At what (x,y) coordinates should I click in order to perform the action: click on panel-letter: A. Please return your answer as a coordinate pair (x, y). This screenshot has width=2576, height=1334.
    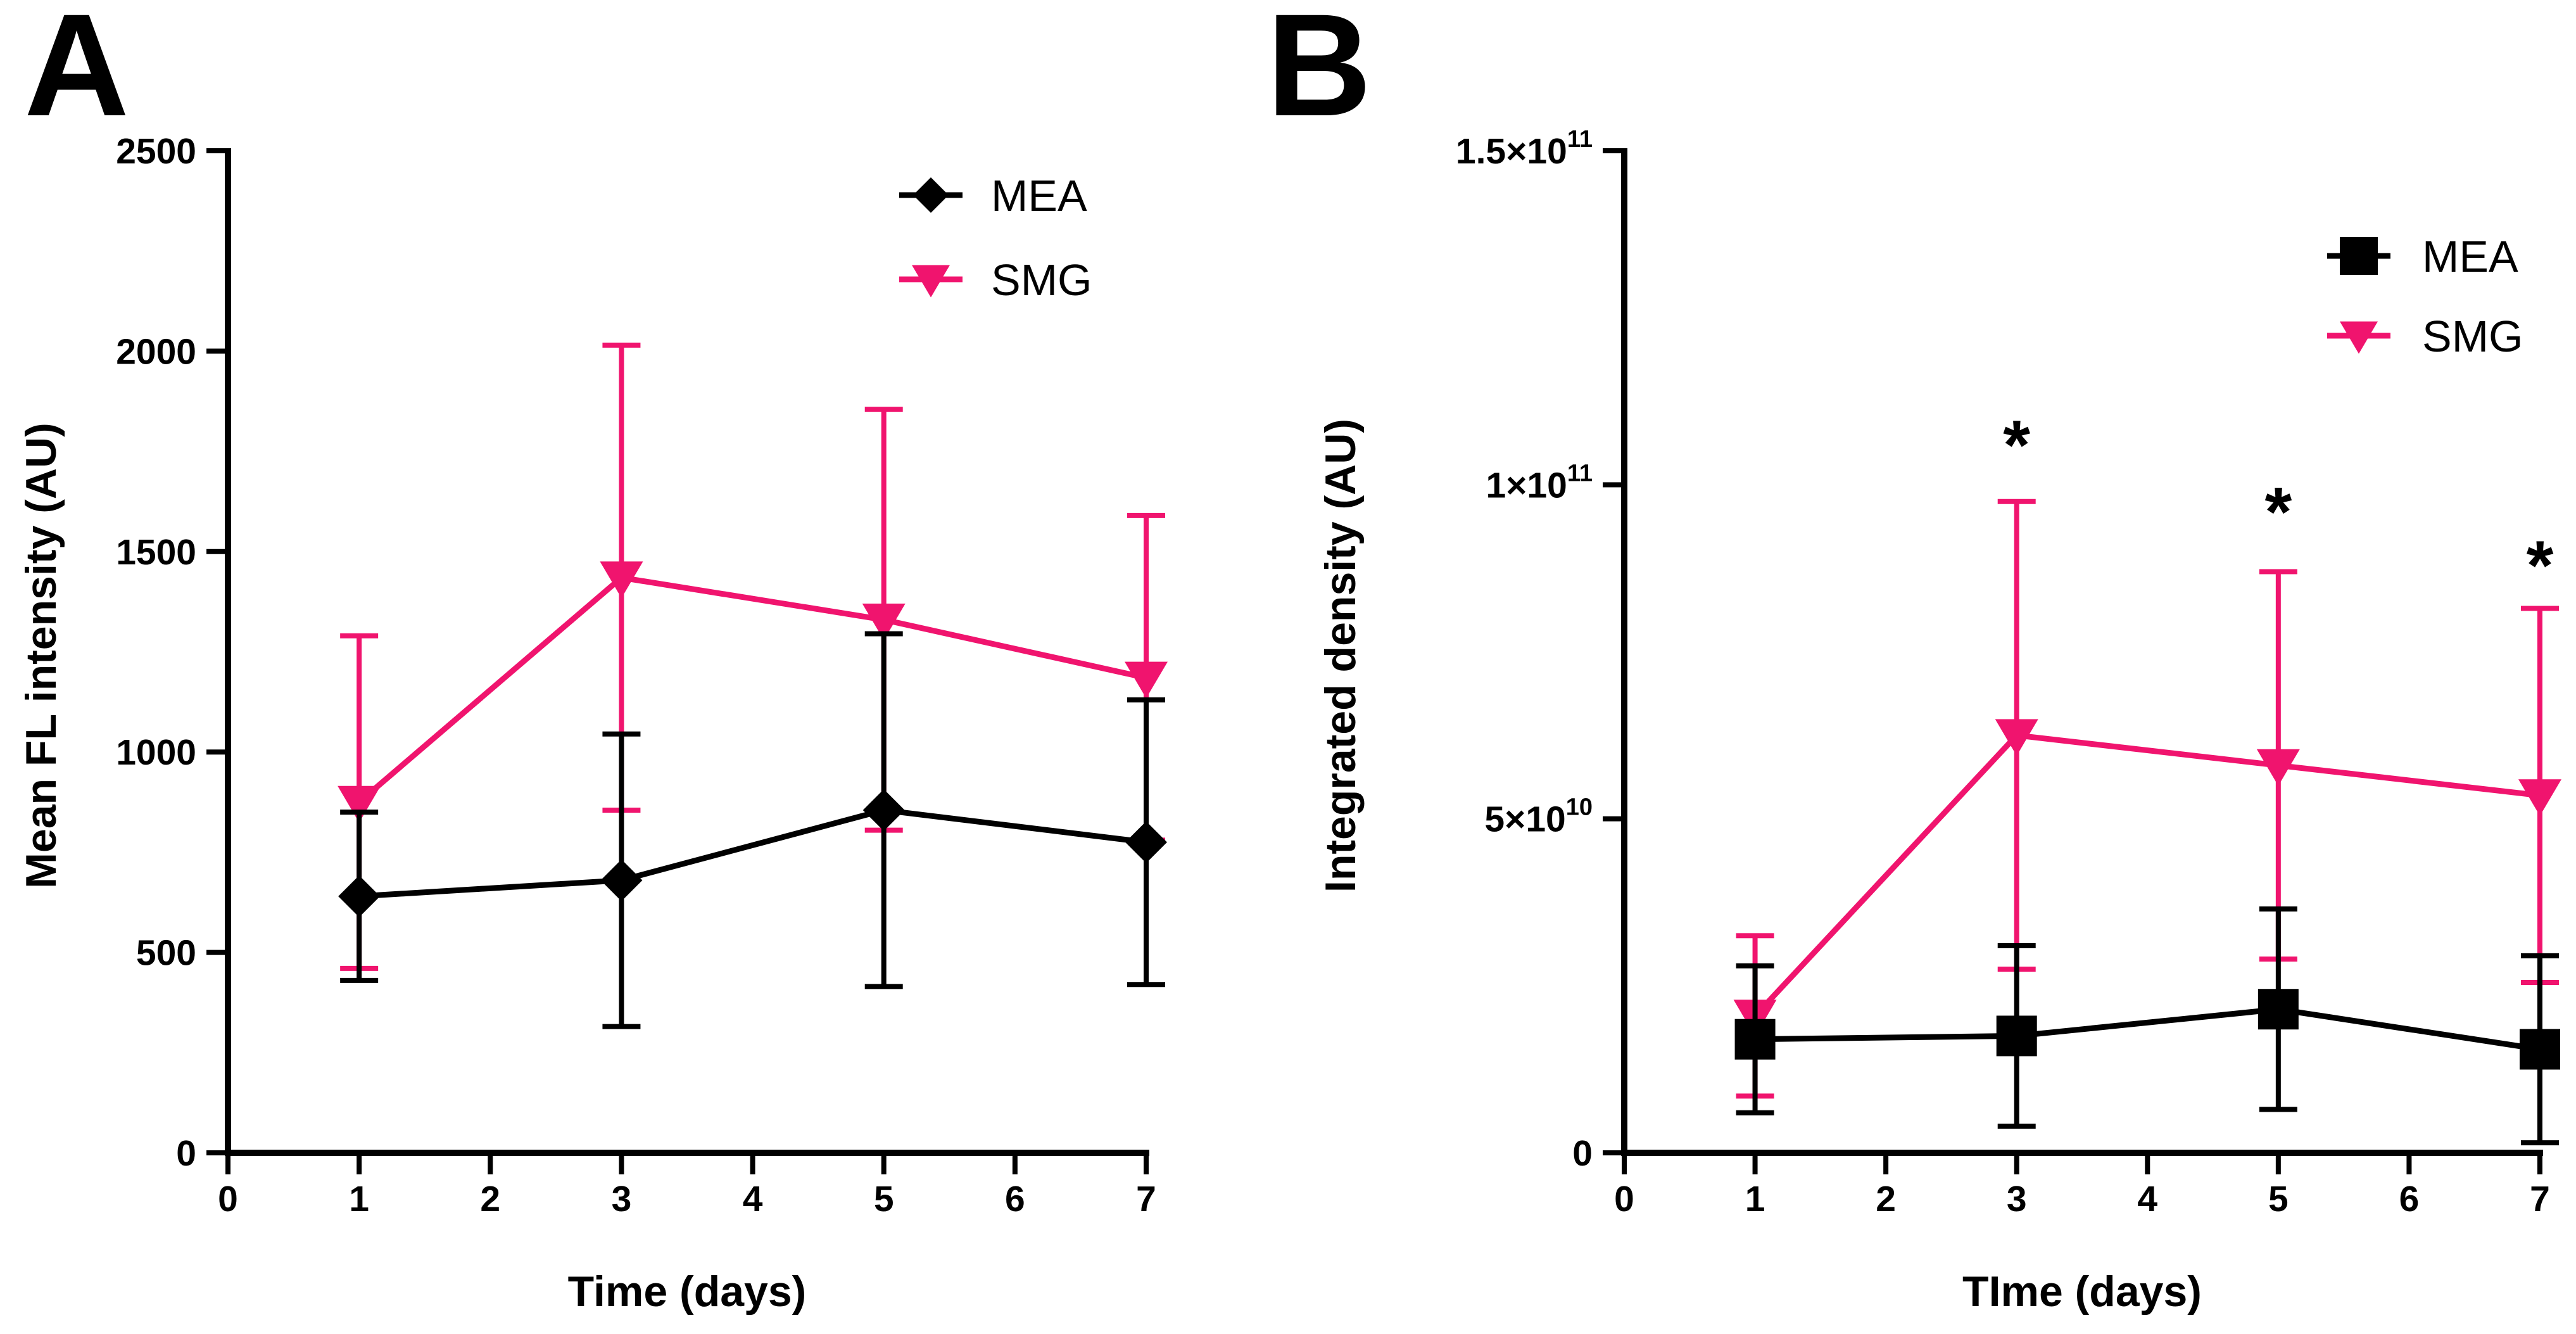
    Looking at the image, I should click on (76, 73).